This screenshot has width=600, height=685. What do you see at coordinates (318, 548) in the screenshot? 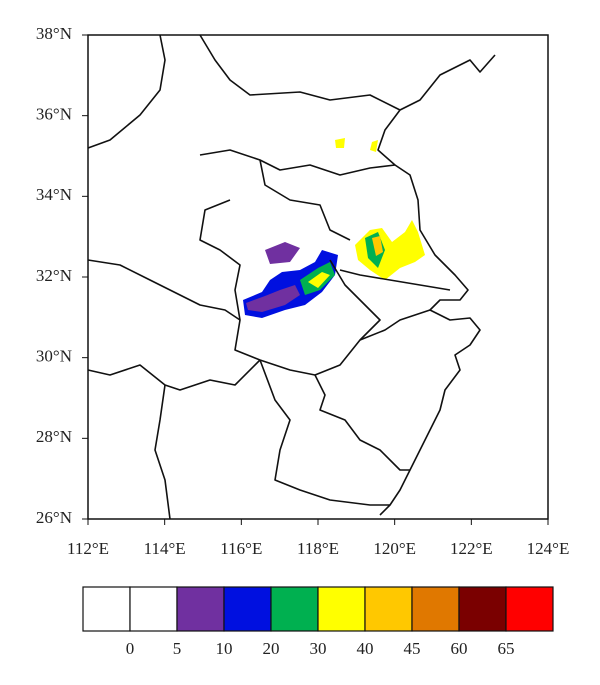
I see `x-tick-label: 118°E` at bounding box center [318, 548].